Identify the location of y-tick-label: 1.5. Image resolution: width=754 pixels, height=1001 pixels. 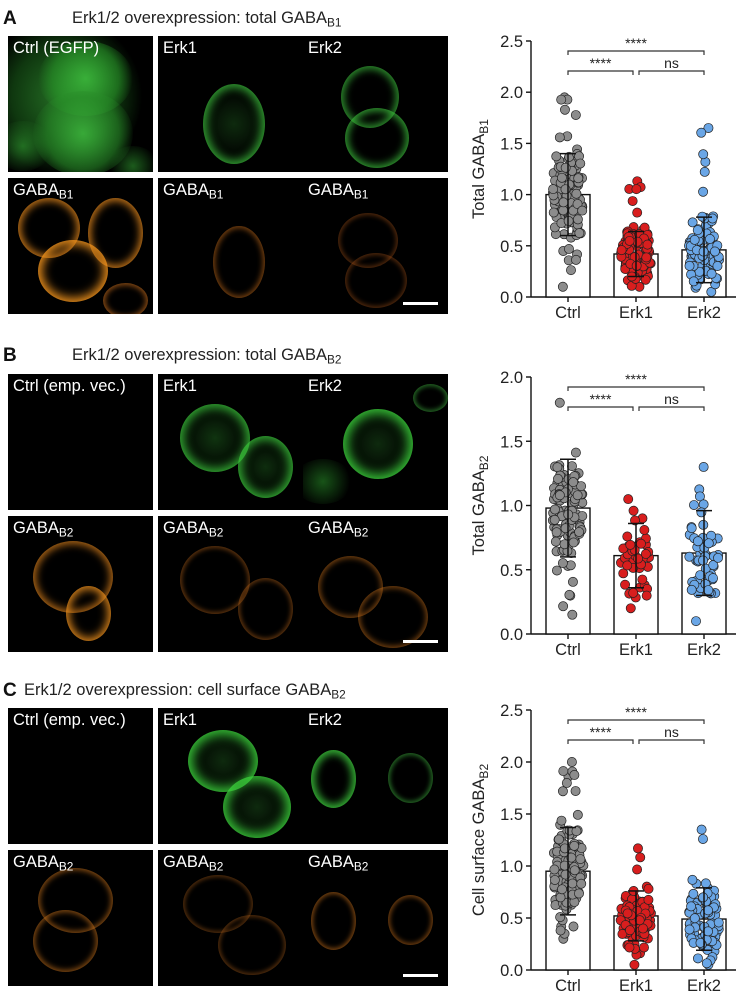
(511, 815).